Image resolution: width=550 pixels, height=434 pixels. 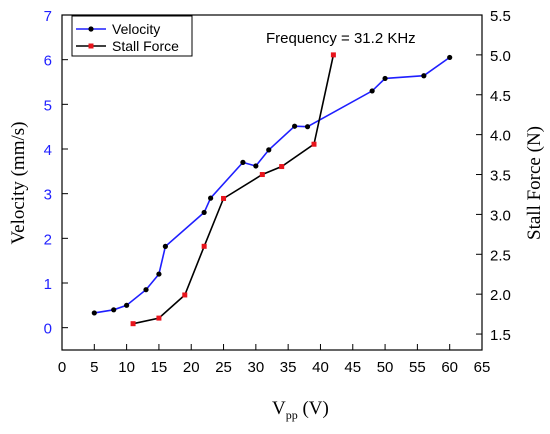 I want to click on x-tick-label: 25, so click(x=223, y=367).